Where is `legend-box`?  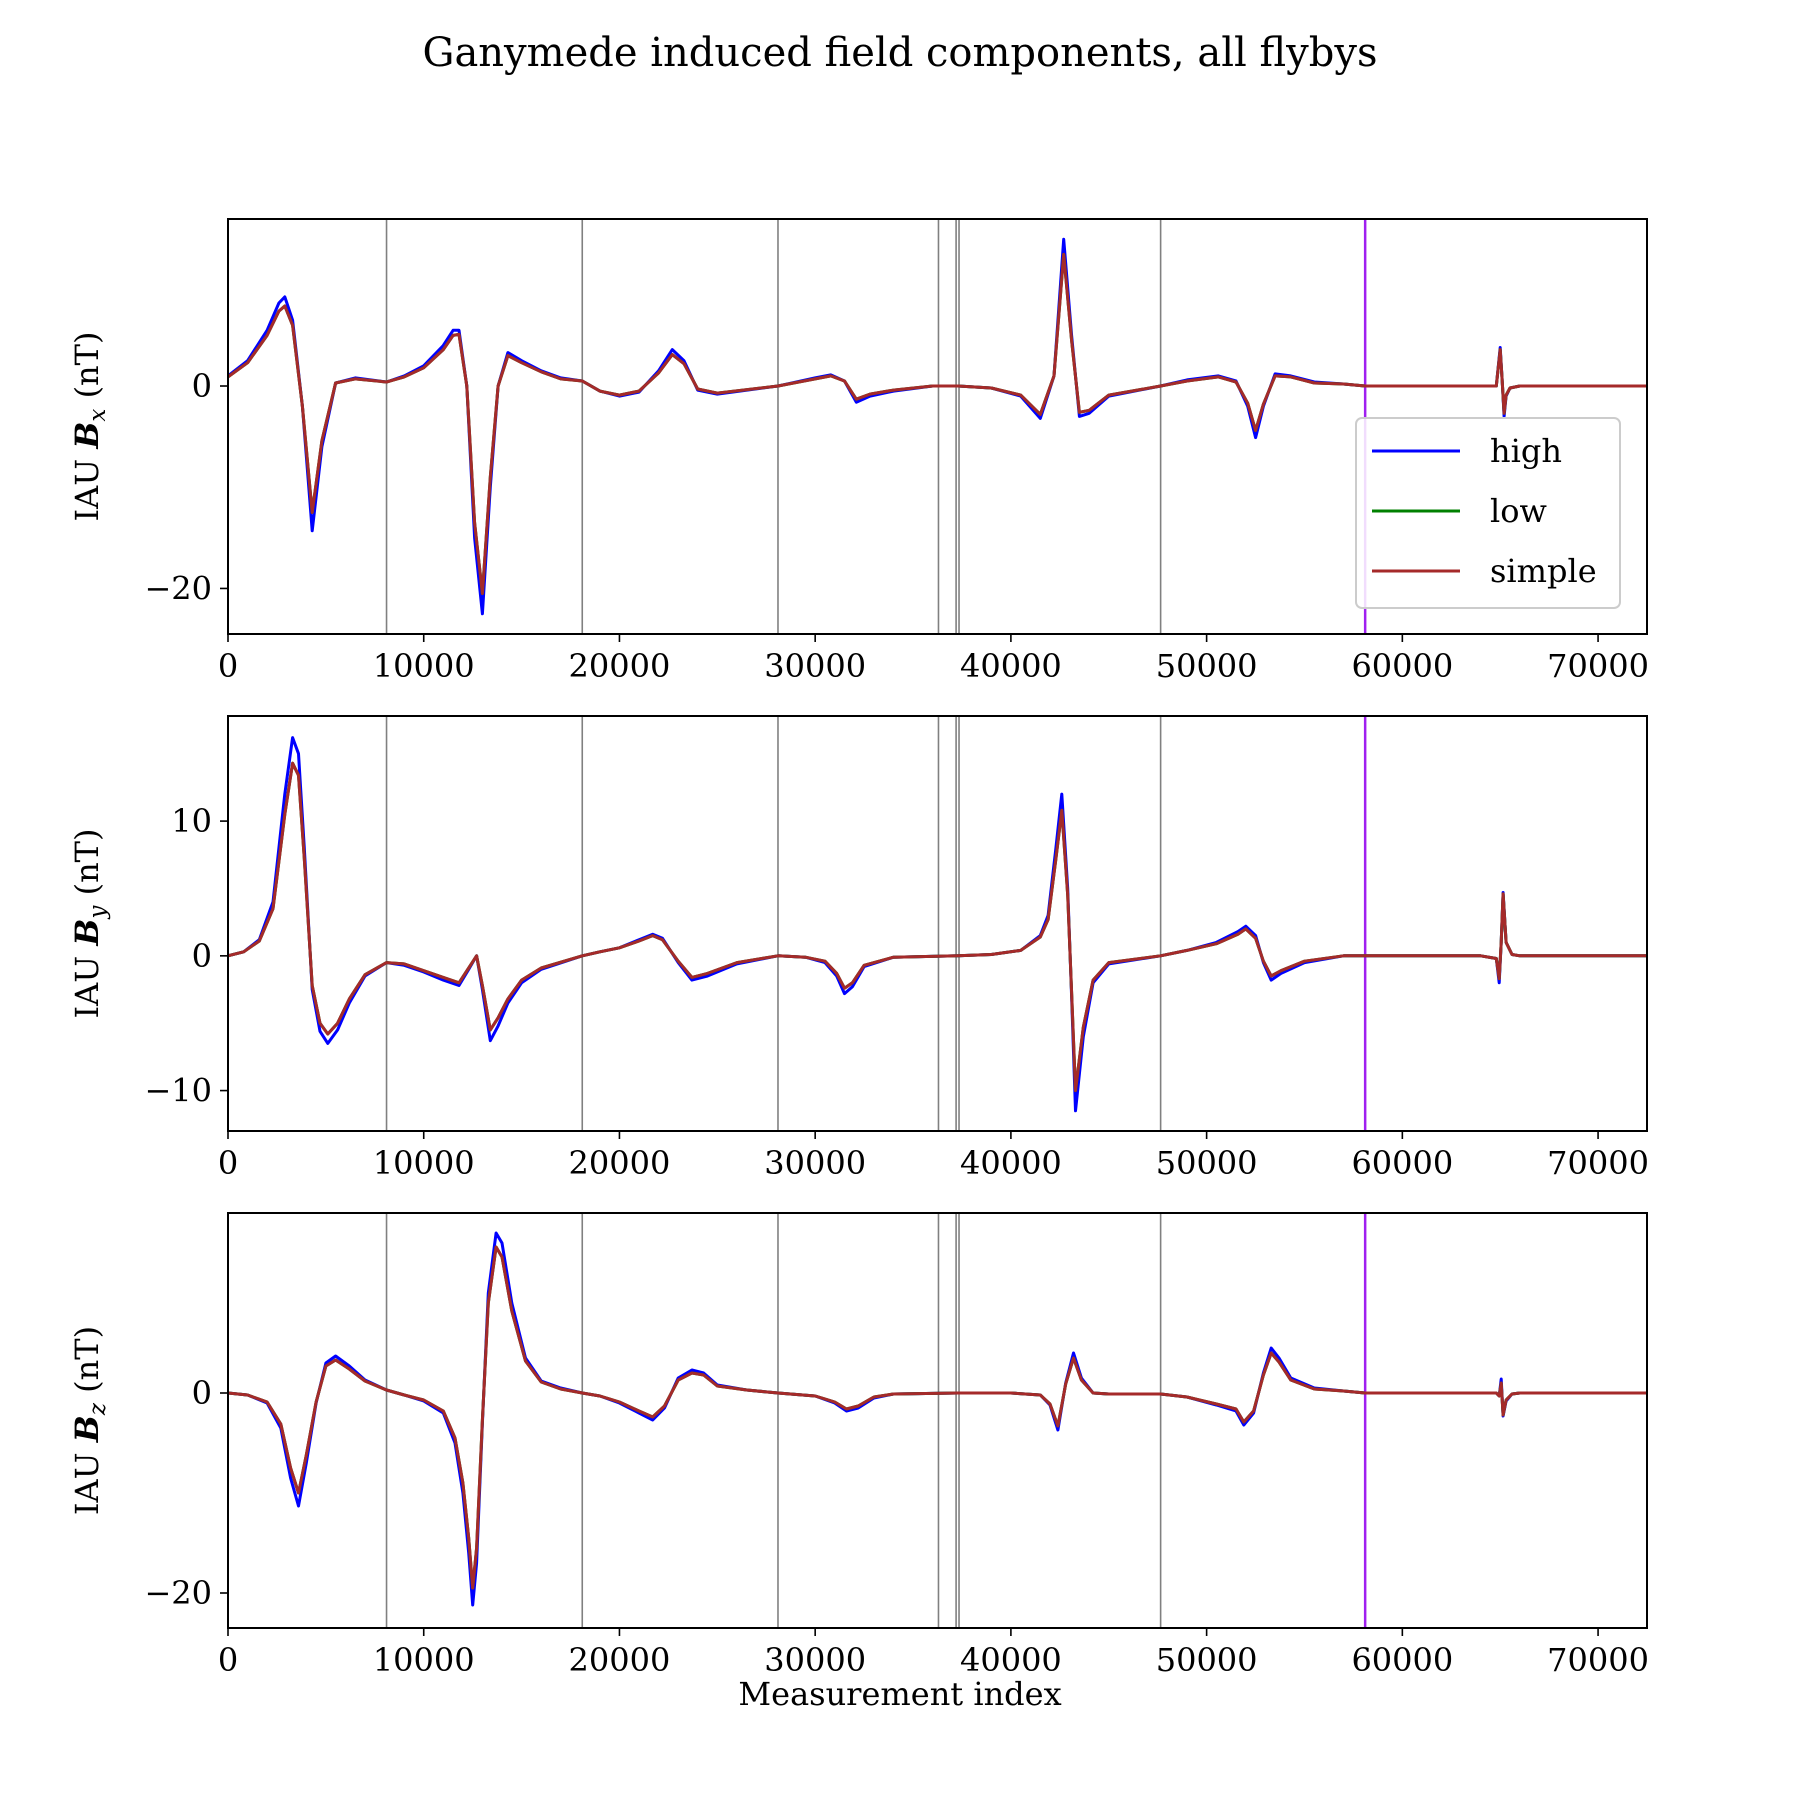 legend-box is located at coordinates (1488, 513).